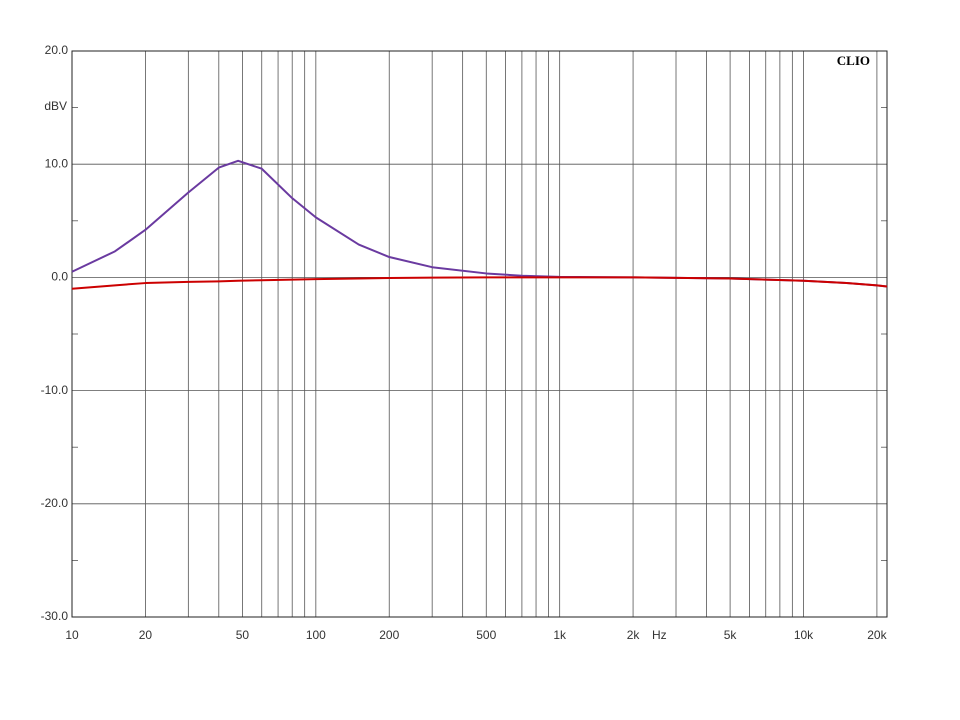 The image size is (960, 720). What do you see at coordinates (72, 635) in the screenshot?
I see `x-tick-label: 10` at bounding box center [72, 635].